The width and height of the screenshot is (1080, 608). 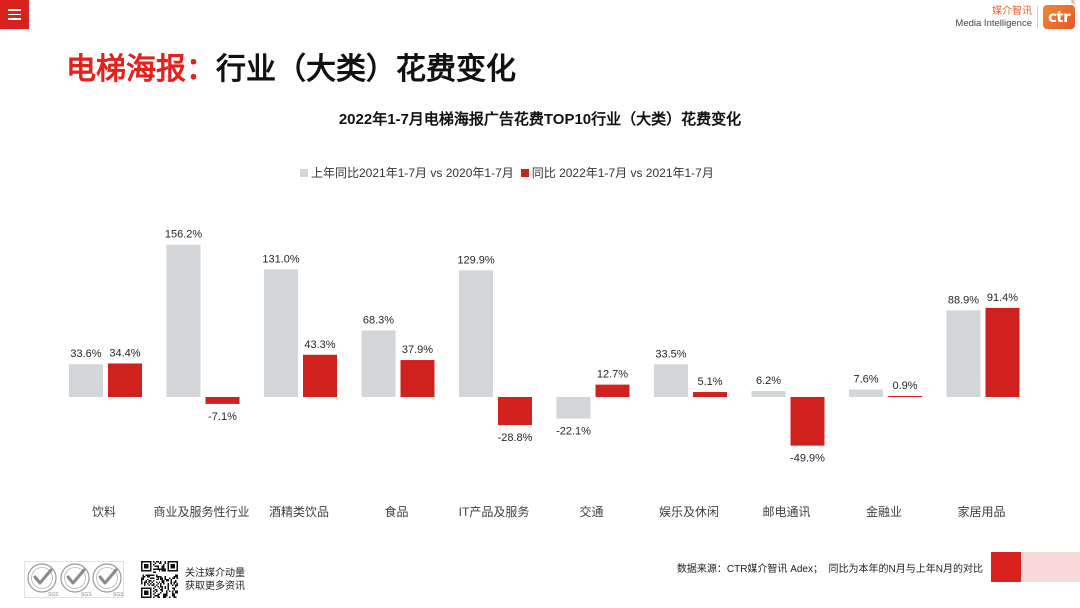 What do you see at coordinates (378, 320) in the screenshot?
I see `data-label: 68.3%` at bounding box center [378, 320].